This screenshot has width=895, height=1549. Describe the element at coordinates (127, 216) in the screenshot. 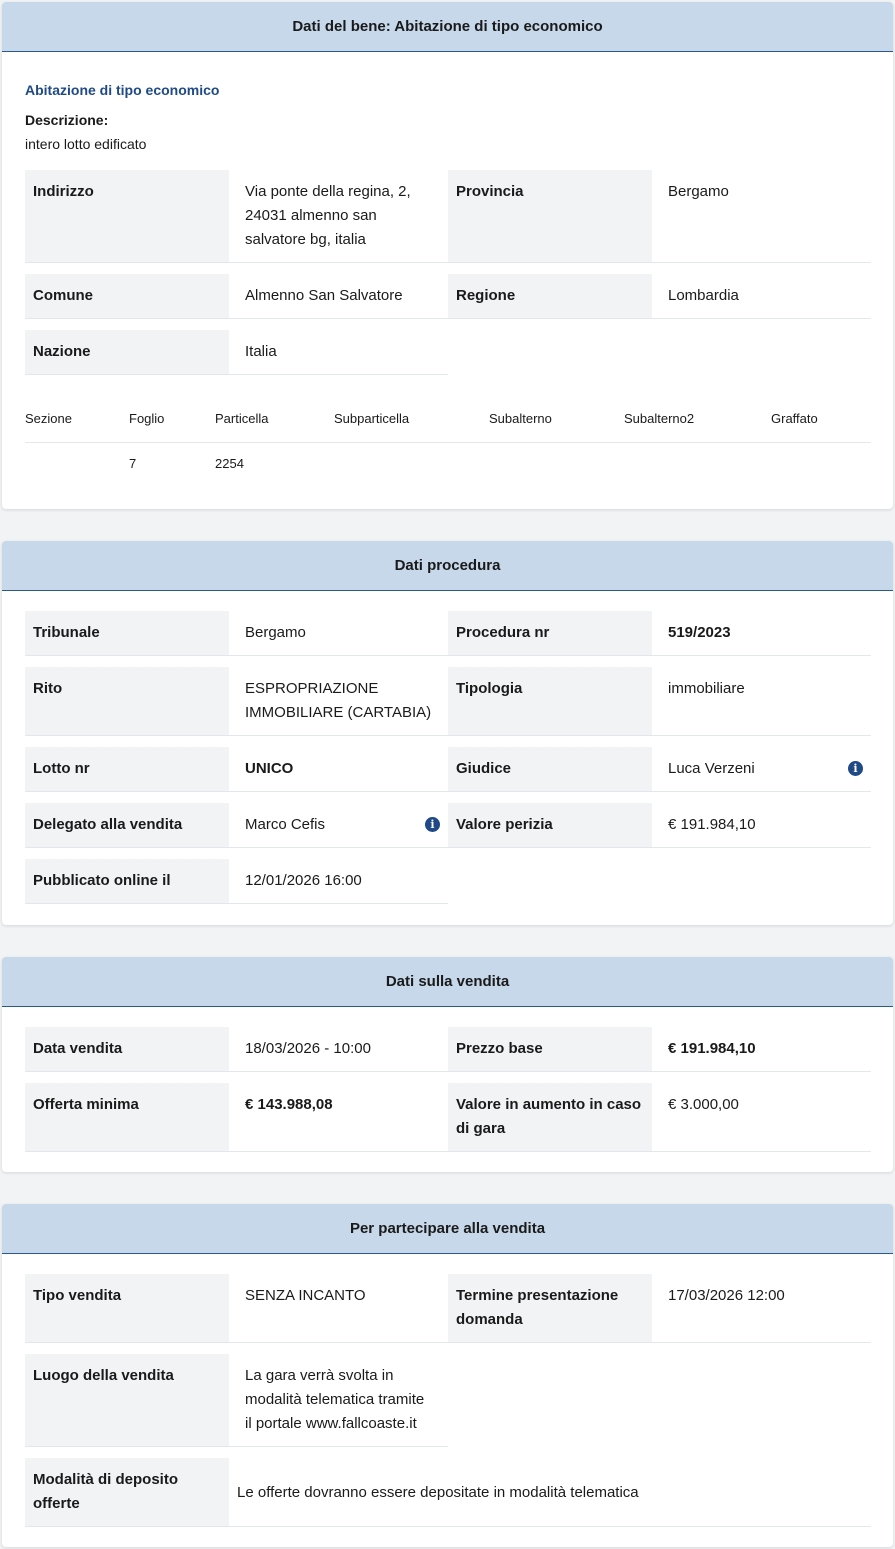

I see `field-label: Indirizzo` at that location.